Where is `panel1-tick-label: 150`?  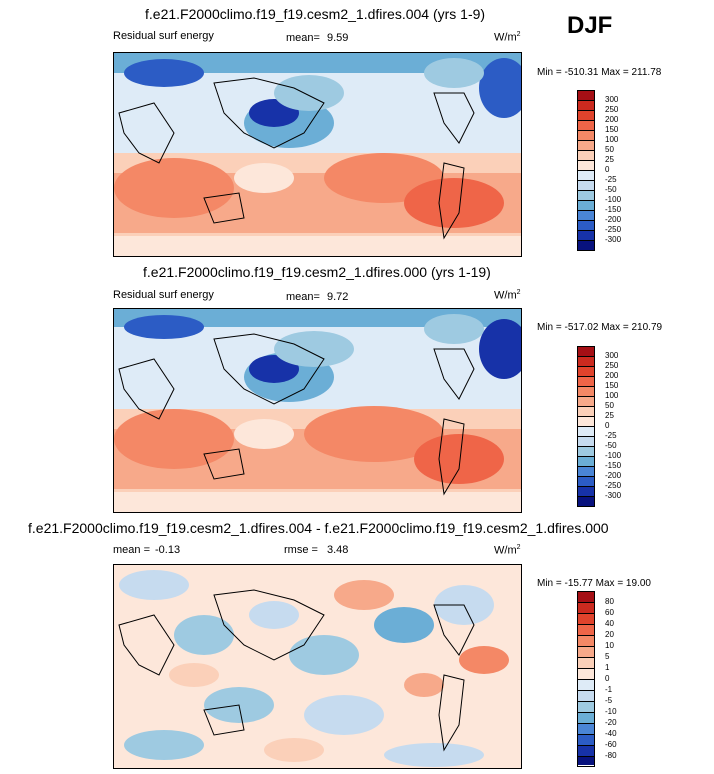 panel1-tick-label: 150 is located at coordinates (612, 129).